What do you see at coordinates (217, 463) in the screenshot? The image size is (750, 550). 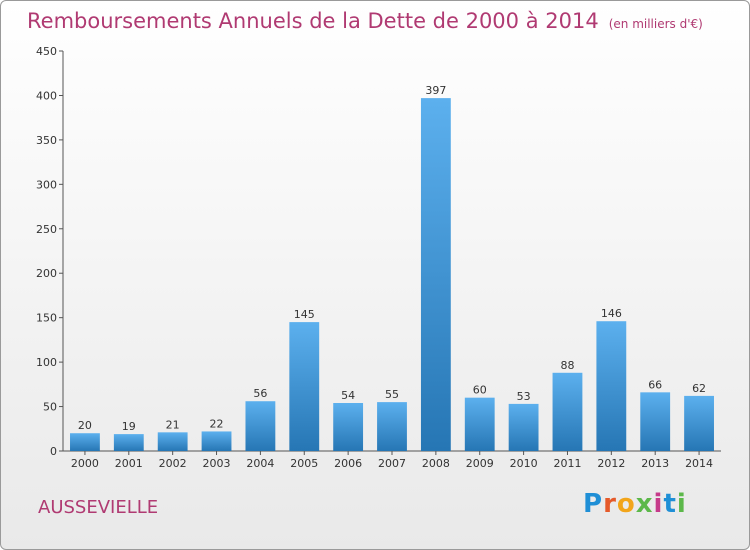 I see `x-tick-label-2003: 2003` at bounding box center [217, 463].